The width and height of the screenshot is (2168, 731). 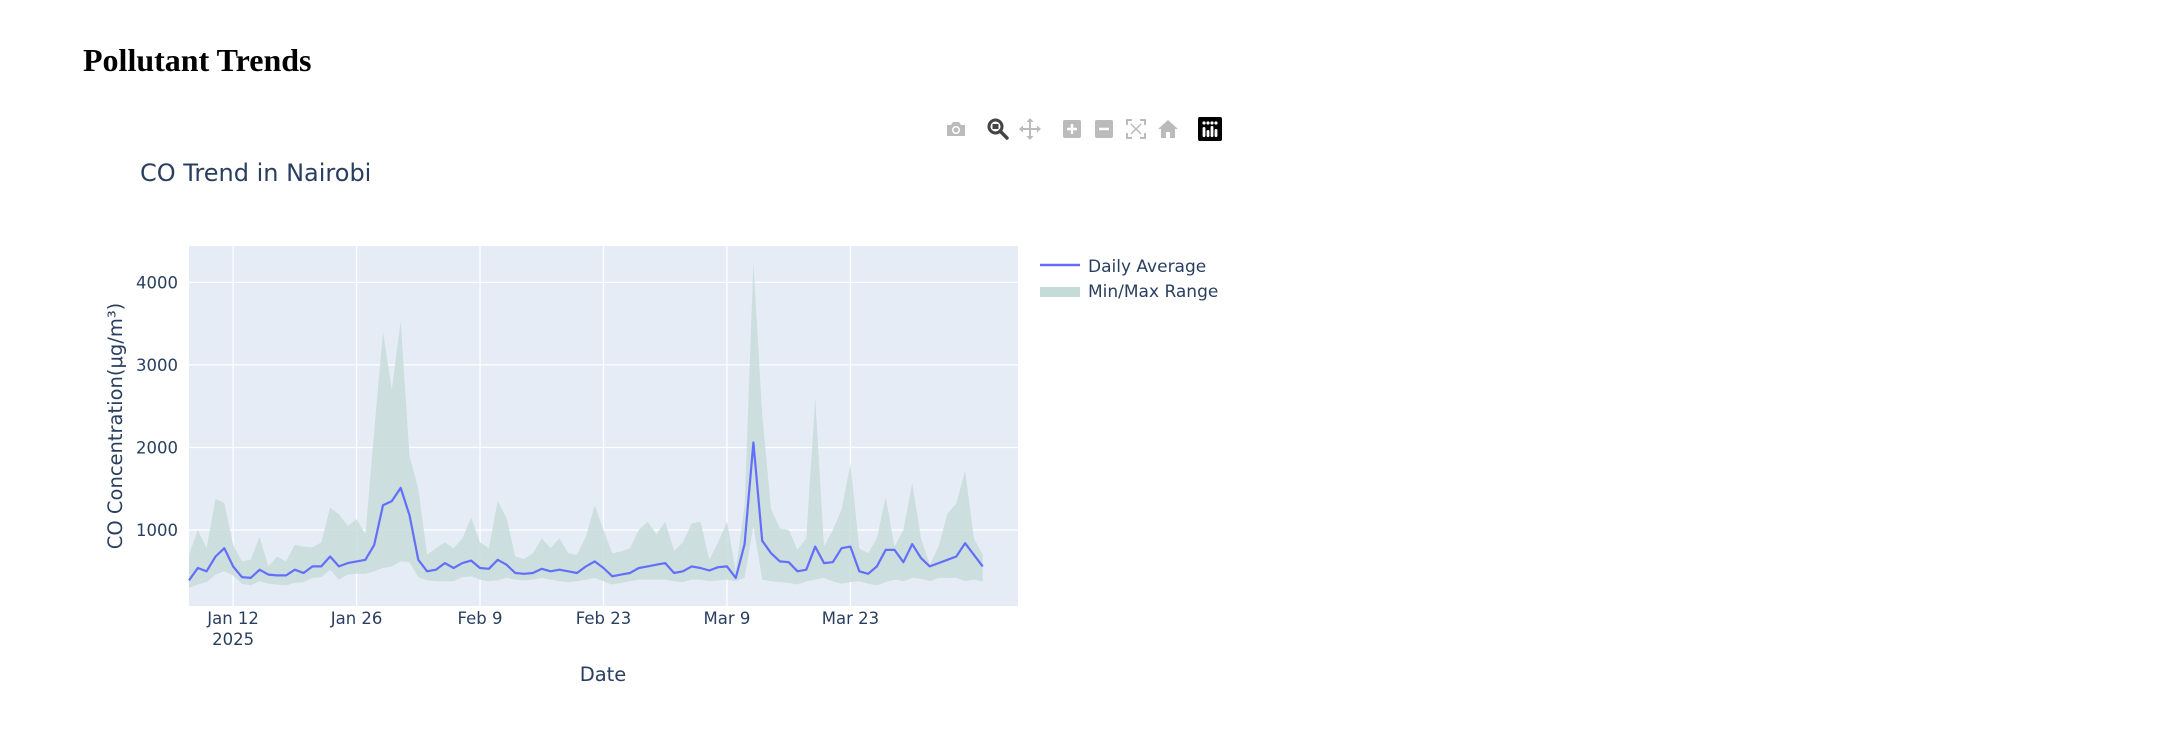 What do you see at coordinates (157, 282) in the screenshot?
I see `y-tick-label: 4000` at bounding box center [157, 282].